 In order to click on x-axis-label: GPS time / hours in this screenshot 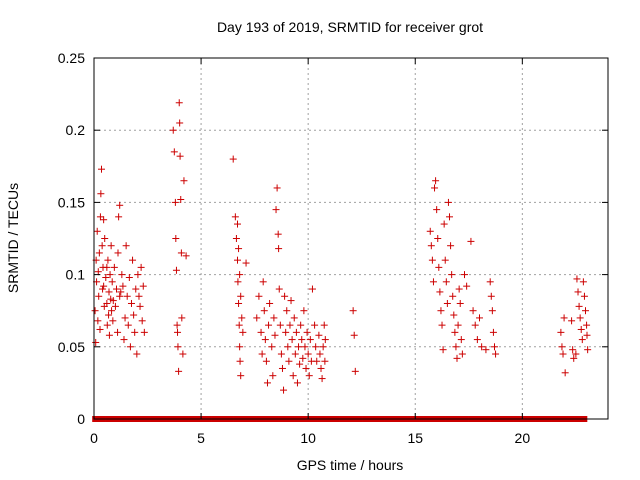, I will do `click(350, 465)`.